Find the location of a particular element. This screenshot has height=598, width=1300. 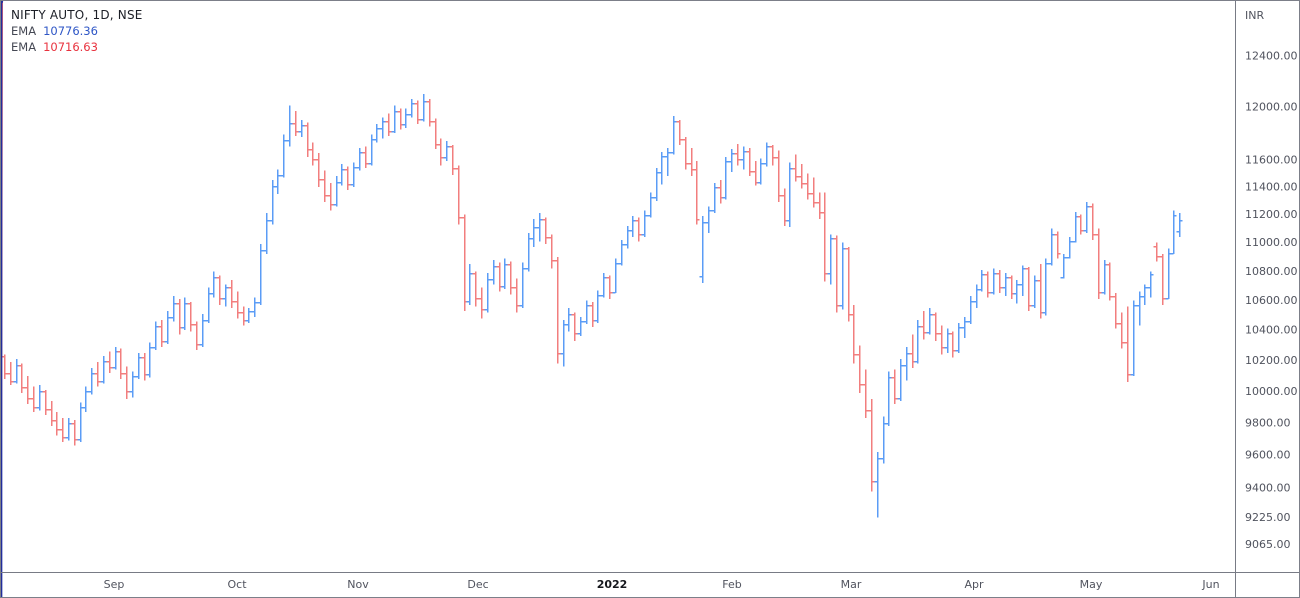

time-axis-label-dec: Dec is located at coordinates (477, 584).